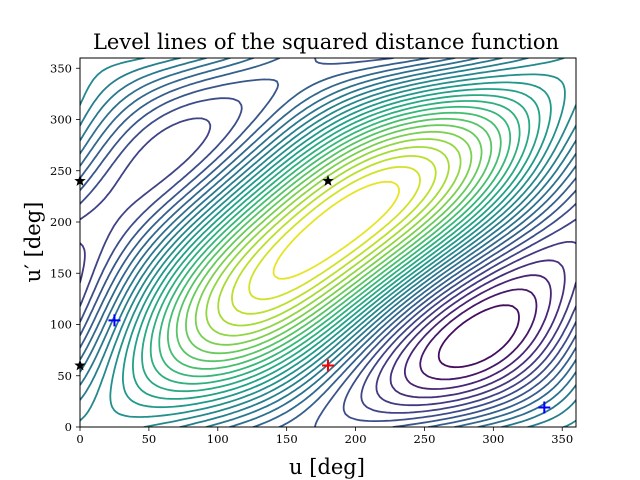 Image resolution: width=640 pixels, height=480 pixels. I want to click on x-tick-label: 200, so click(356, 439).